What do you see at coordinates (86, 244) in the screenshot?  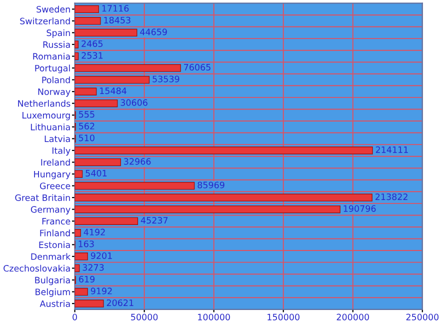 I see `data-label: 163` at bounding box center [86, 244].